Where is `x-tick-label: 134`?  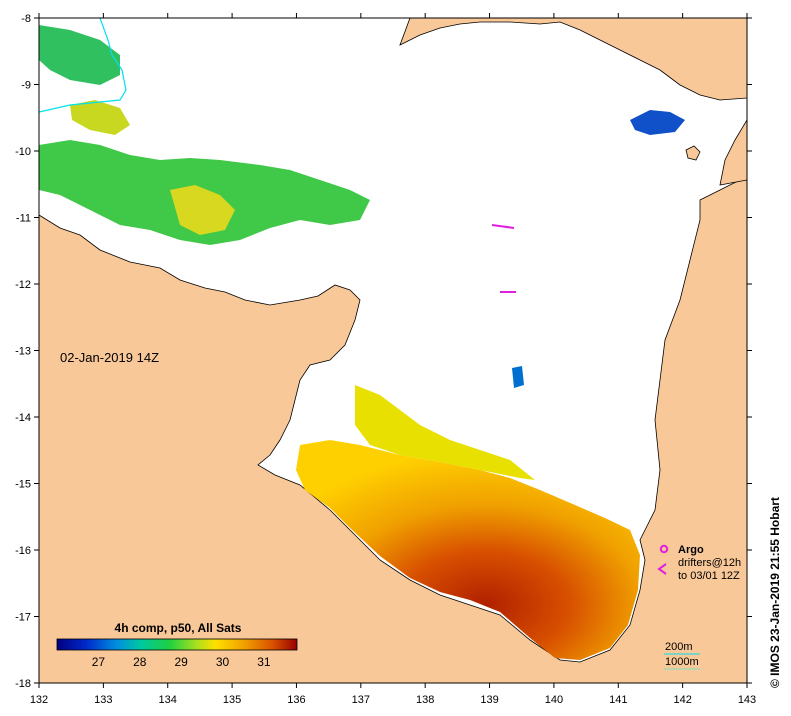
x-tick-label: 134 is located at coordinates (168, 700).